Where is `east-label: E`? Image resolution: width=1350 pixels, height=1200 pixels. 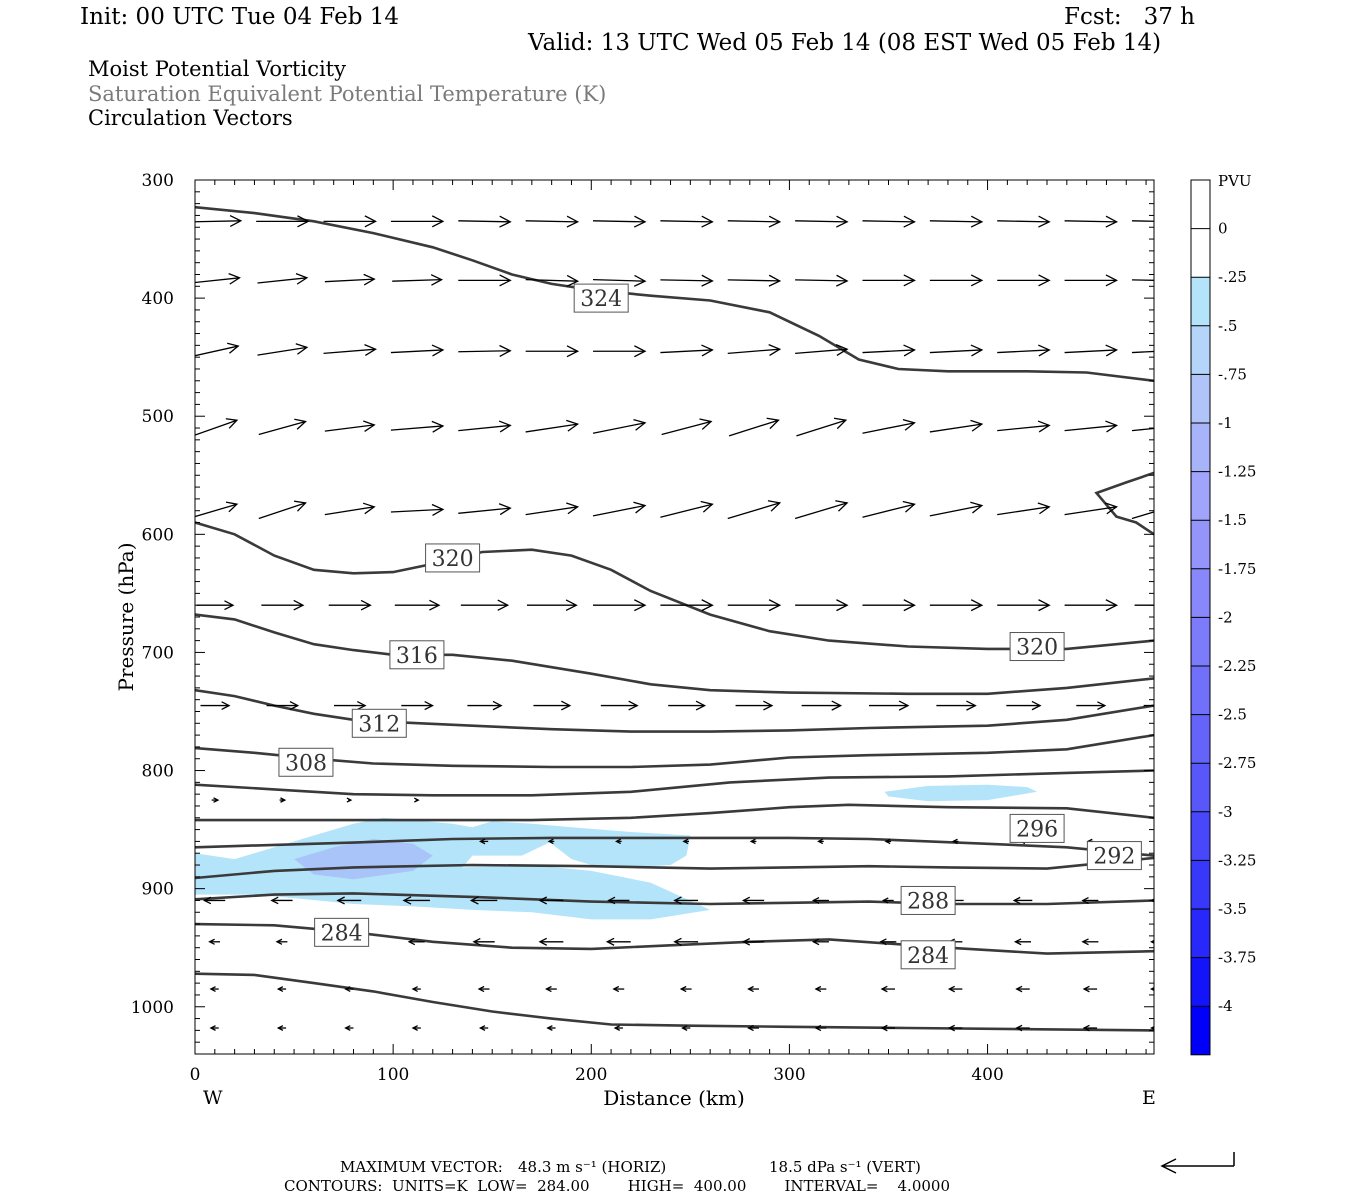
east-label: E is located at coordinates (1149, 1098).